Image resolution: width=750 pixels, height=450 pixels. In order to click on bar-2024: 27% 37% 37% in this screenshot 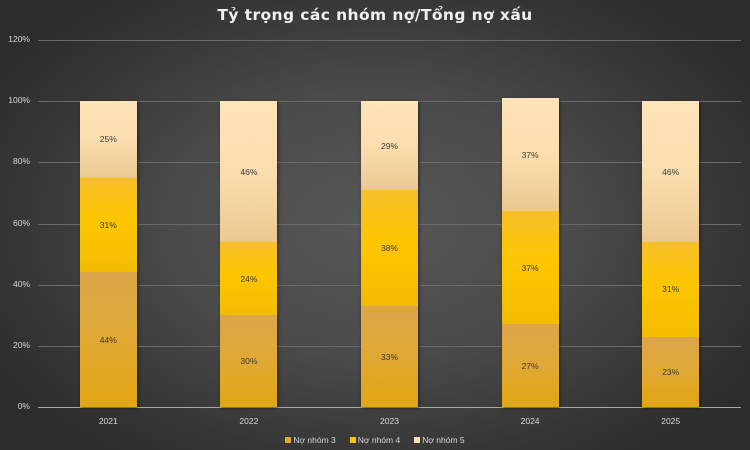, I will do `click(530, 252)`.